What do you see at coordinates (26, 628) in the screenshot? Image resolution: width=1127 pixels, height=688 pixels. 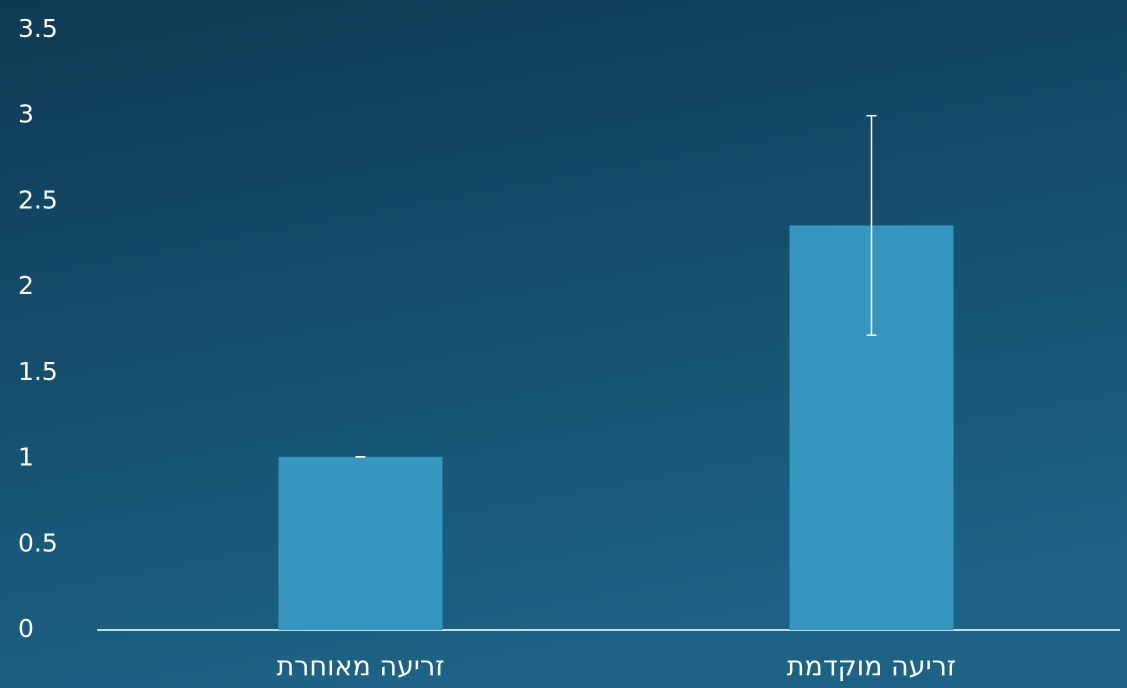 I see `y-tick-label: 0` at bounding box center [26, 628].